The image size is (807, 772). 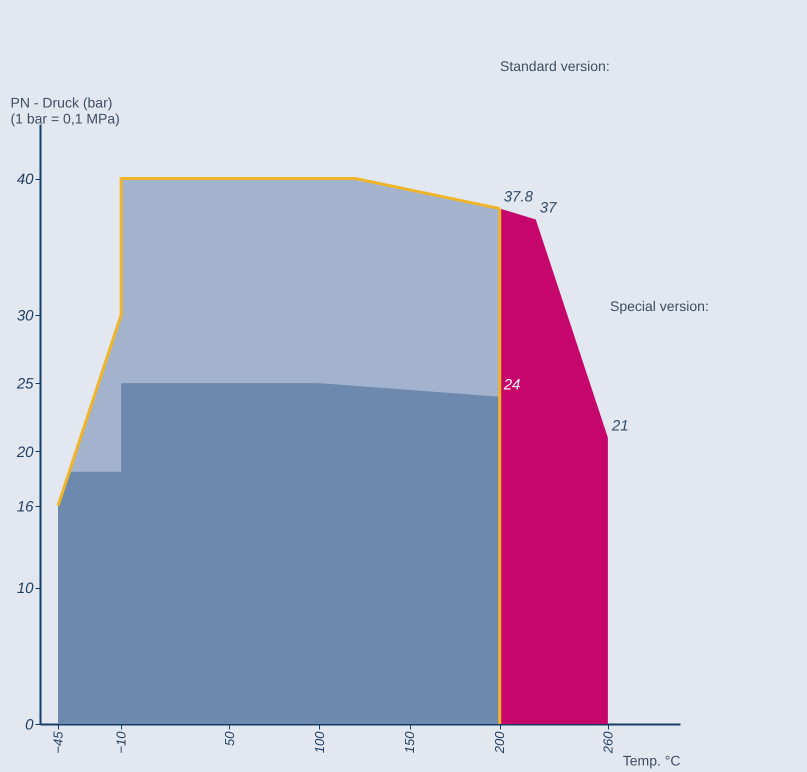 I want to click on x-tick-label: −10, so click(x=121, y=742).